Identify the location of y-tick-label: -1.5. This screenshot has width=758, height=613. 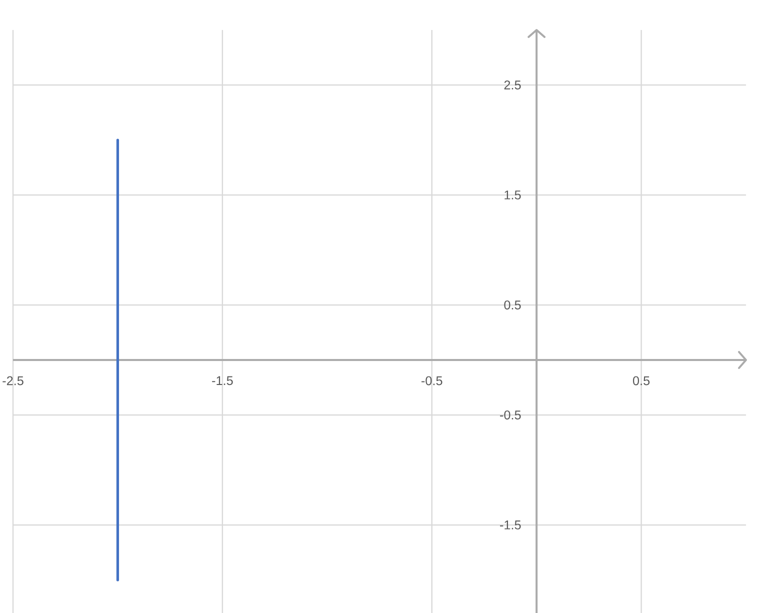
(510, 525).